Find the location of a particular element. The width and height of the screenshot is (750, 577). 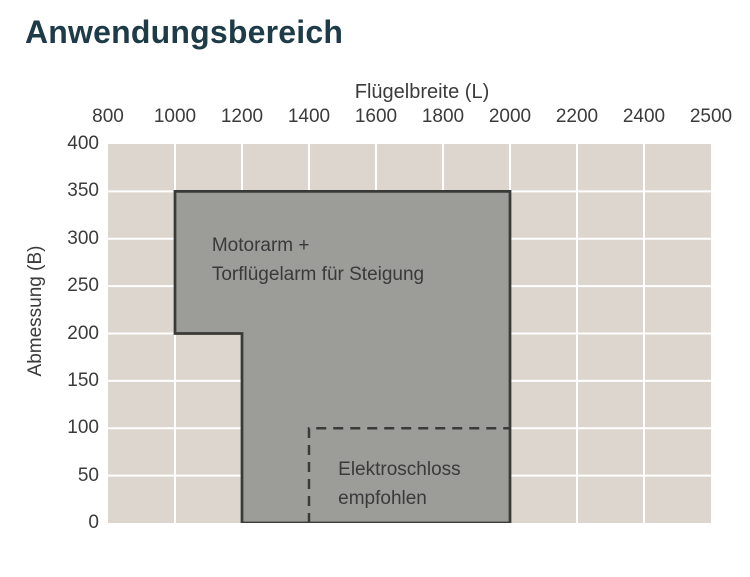

page-title: Anwendungsbereich is located at coordinates (184, 32).